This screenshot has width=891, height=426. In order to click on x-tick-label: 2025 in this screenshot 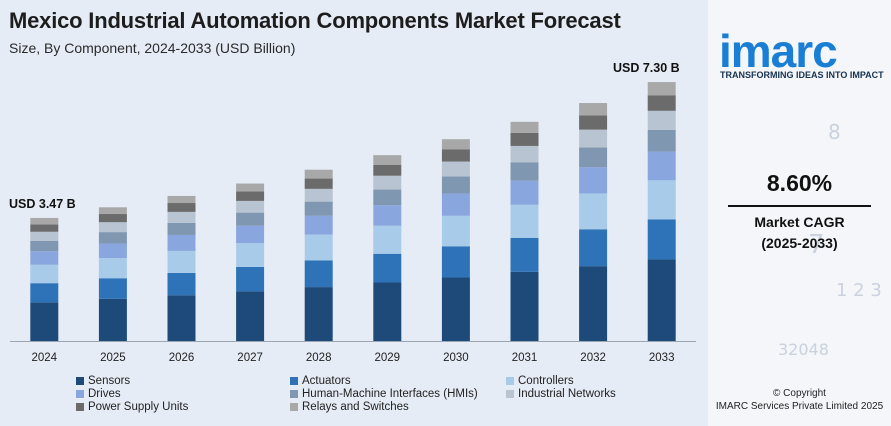, I will do `click(113, 358)`.